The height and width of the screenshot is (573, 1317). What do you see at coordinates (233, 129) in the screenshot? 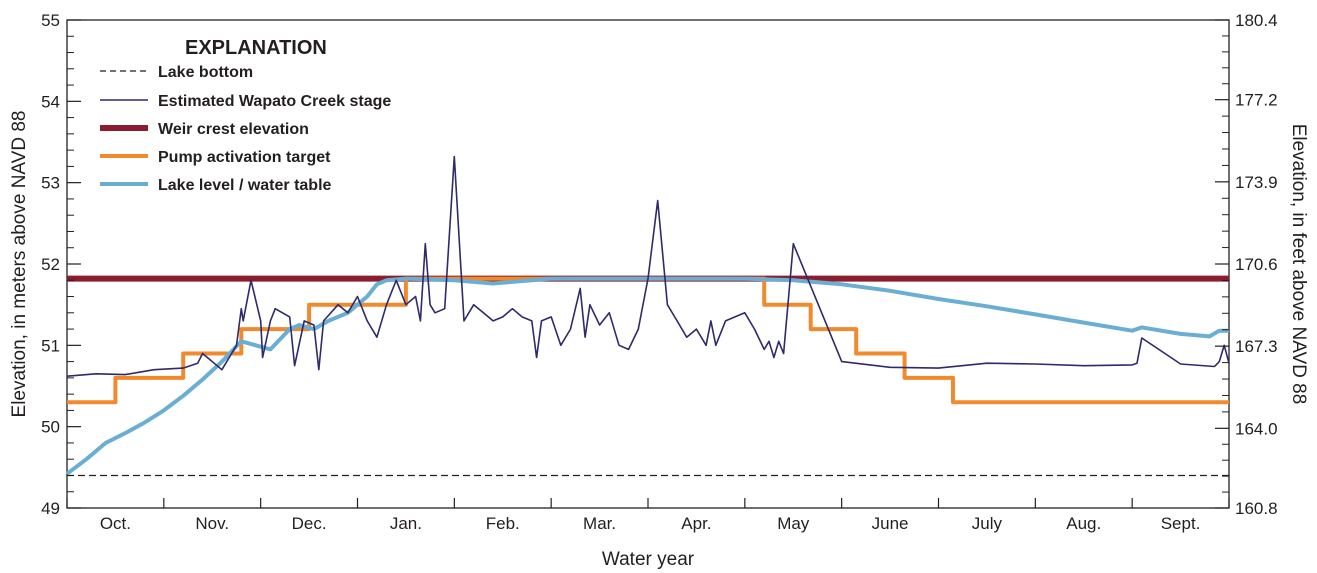
I see `legend-label-weir-crest: Weir crest elevation` at bounding box center [233, 129].